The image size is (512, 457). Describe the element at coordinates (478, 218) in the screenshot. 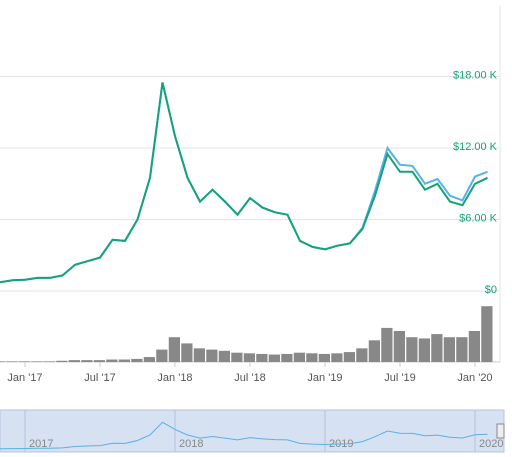

I see `y-tick-label: $6.00 K` at that location.